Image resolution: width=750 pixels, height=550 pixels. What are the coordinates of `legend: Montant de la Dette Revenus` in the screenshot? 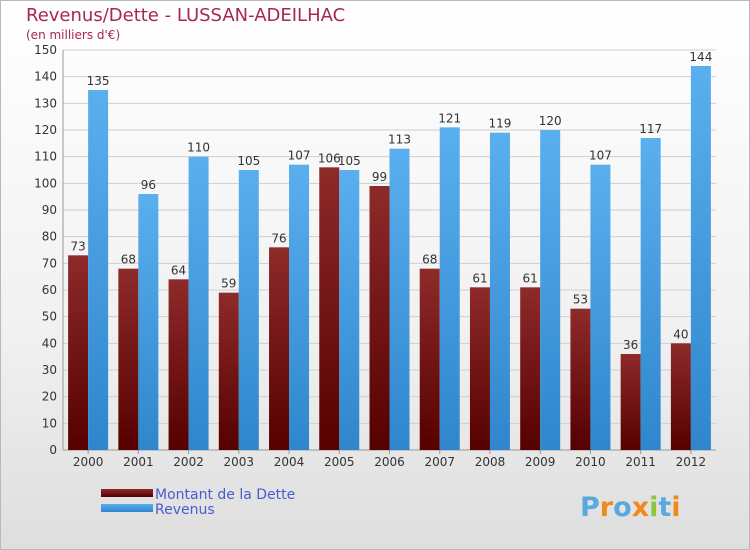 It's located at (198, 502).